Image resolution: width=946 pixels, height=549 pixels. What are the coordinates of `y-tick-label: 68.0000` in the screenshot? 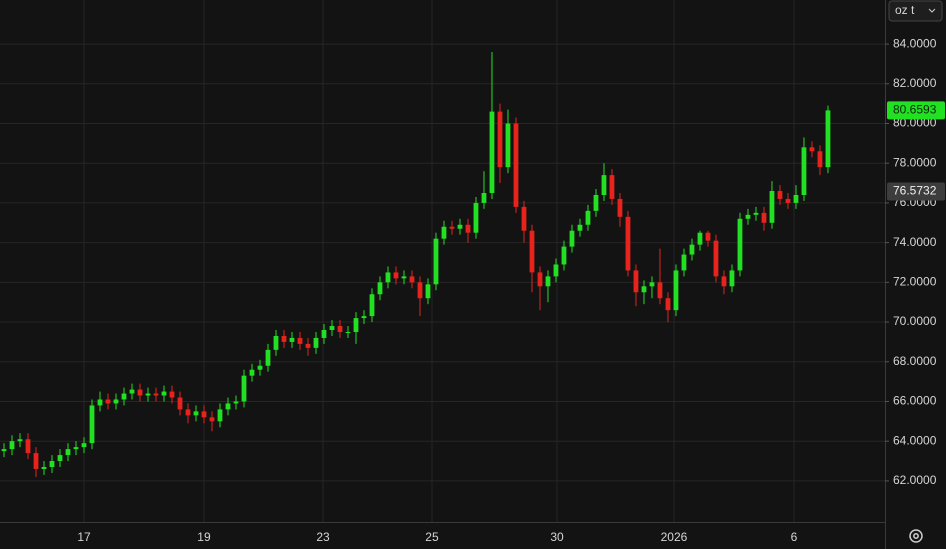 It's located at (915, 361).